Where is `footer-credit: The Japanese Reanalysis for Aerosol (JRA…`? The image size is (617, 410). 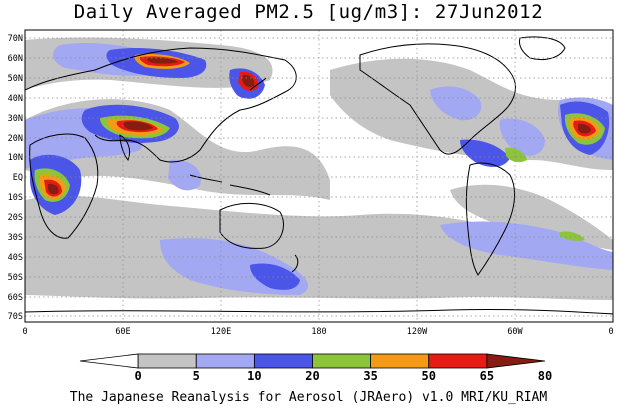 footer-credit: The Japanese Reanalysis for Aerosol (JRA… is located at coordinates (308, 397).